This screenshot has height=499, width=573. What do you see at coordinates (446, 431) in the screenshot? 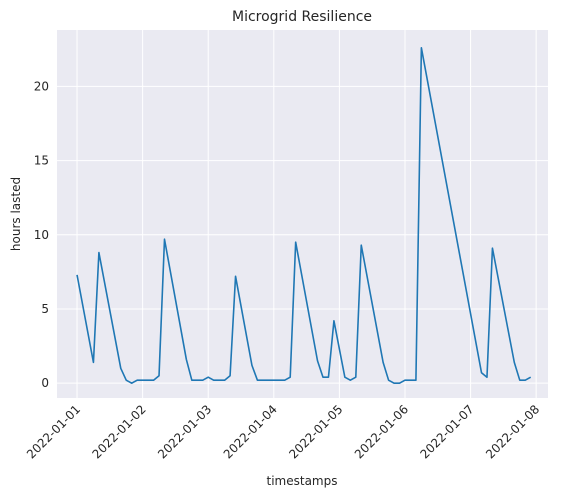
I see `x-tick-label: 2022-01-07` at bounding box center [446, 431].